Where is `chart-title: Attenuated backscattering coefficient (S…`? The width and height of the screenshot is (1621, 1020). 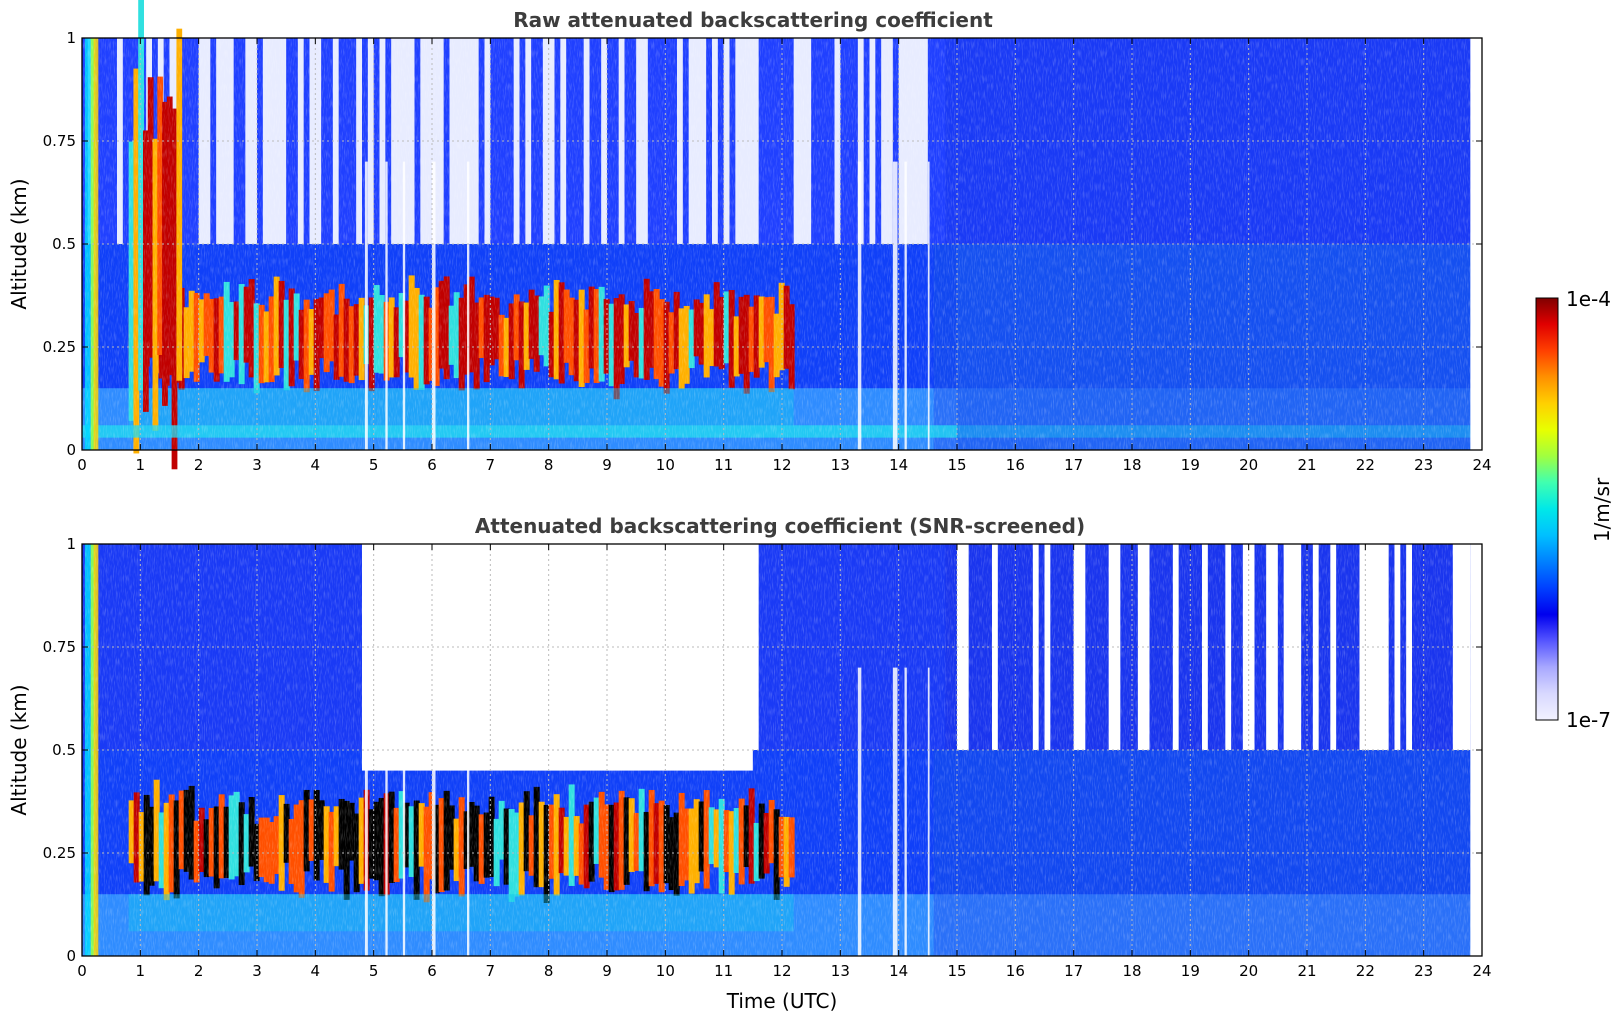 chart-title: Attenuated backscattering coefficient (S… is located at coordinates (780, 526).